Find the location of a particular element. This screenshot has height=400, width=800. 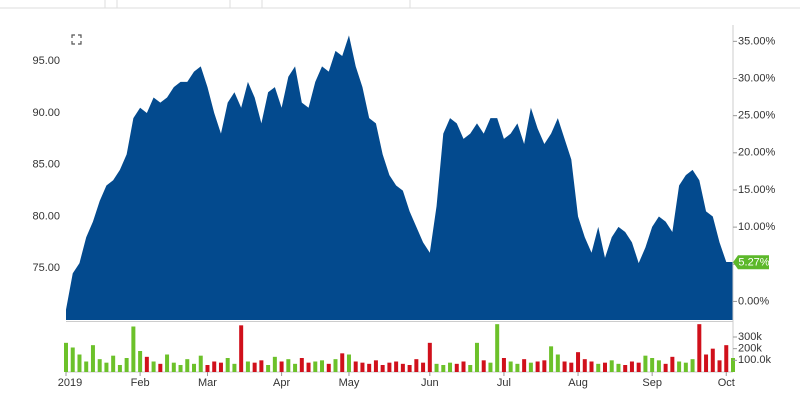

x-tick-label: Jun is located at coordinates (430, 383).